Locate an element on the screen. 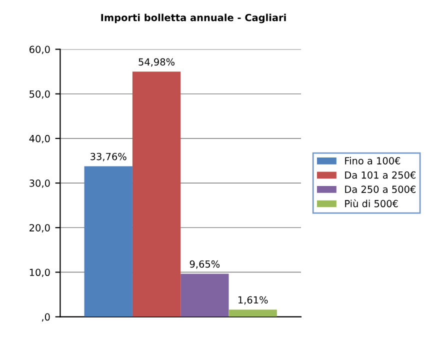 The width and height of the screenshot is (430, 352). chart-title: Importi bolletta annuale - Cagliari is located at coordinates (193, 19).